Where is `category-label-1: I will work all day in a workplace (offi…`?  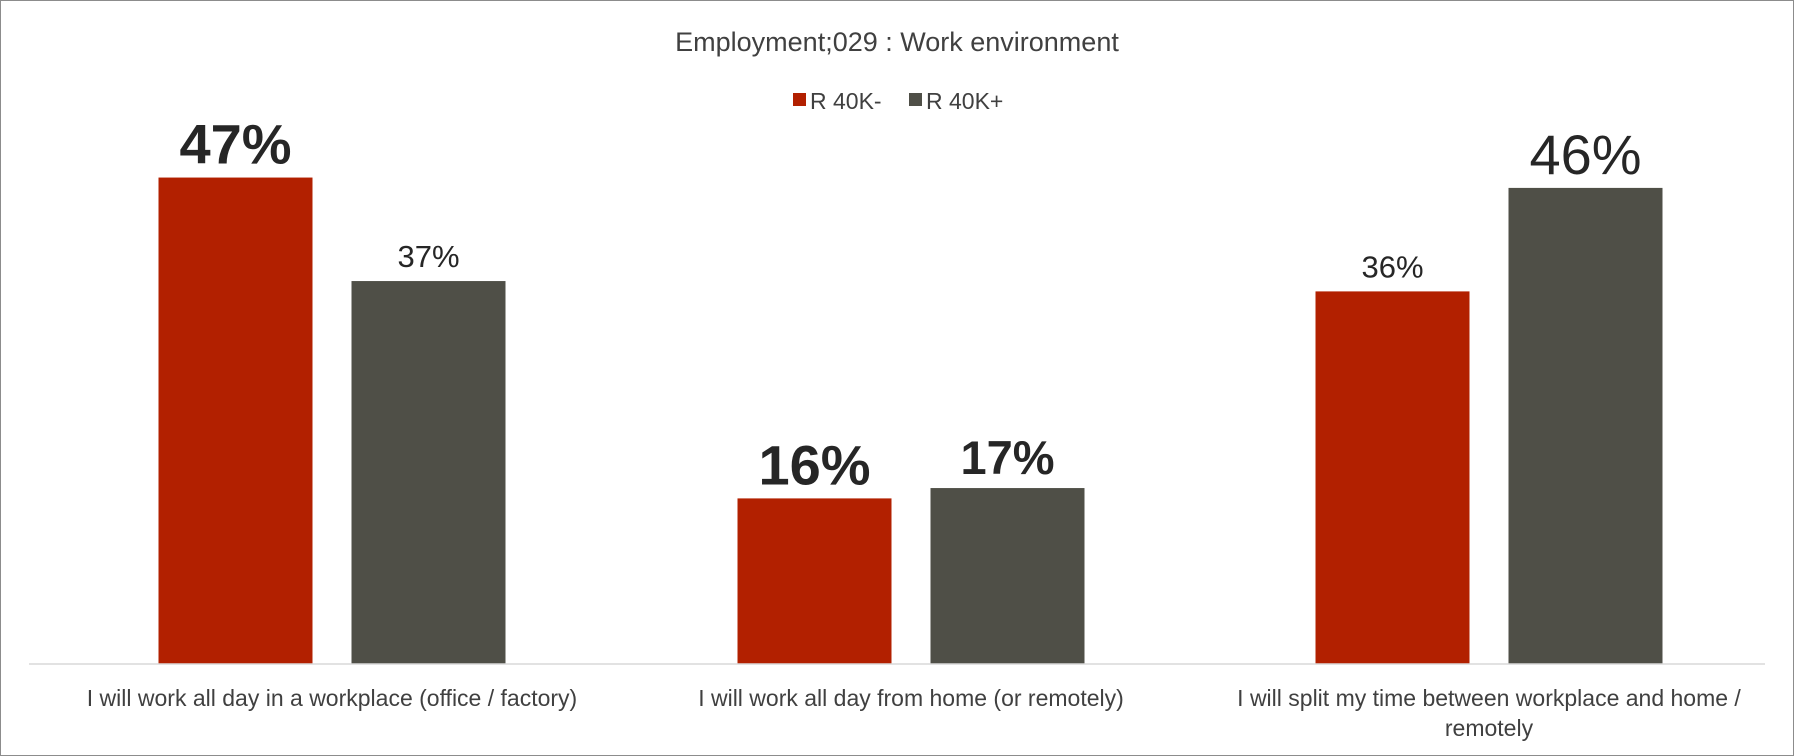
category-label-1: I will work all day in a workplace (offi… is located at coordinates (332, 698).